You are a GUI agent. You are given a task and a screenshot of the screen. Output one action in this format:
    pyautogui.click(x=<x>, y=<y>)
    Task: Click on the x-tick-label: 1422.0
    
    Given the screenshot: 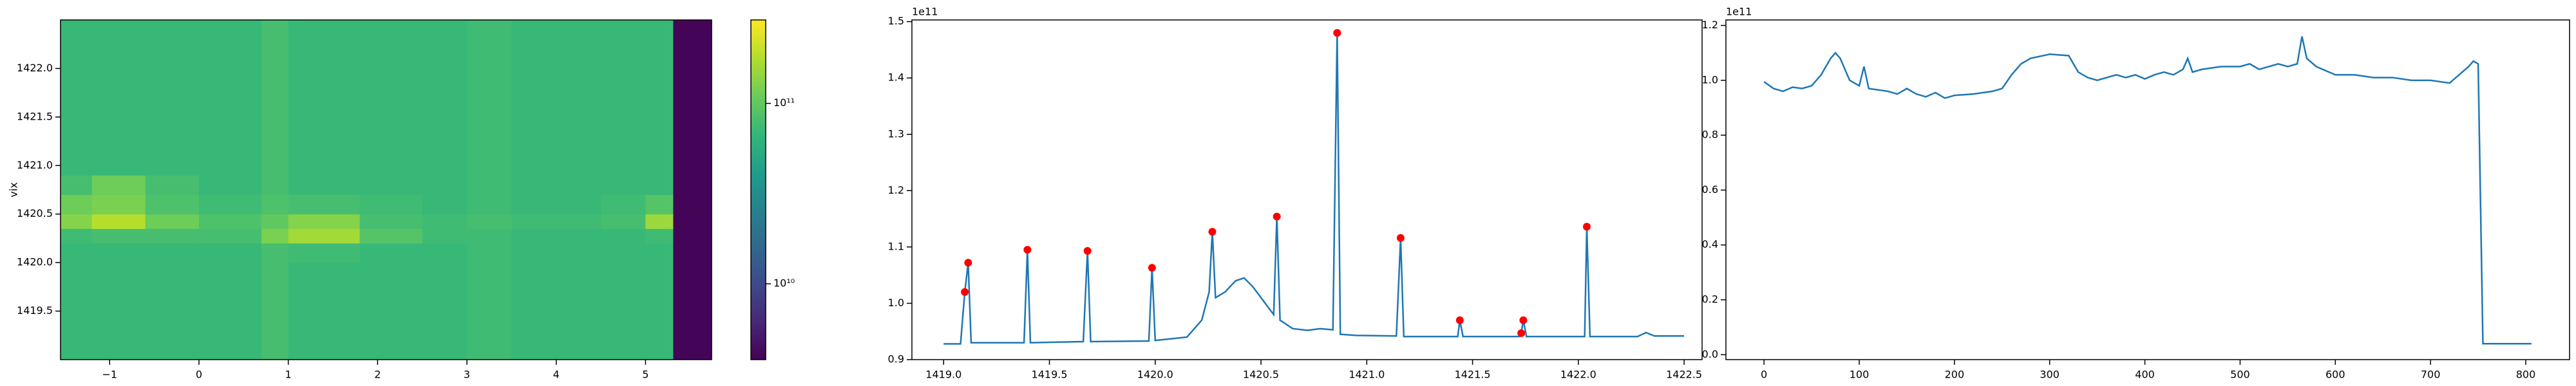 What is the action you would take?
    pyautogui.click(x=1578, y=375)
    